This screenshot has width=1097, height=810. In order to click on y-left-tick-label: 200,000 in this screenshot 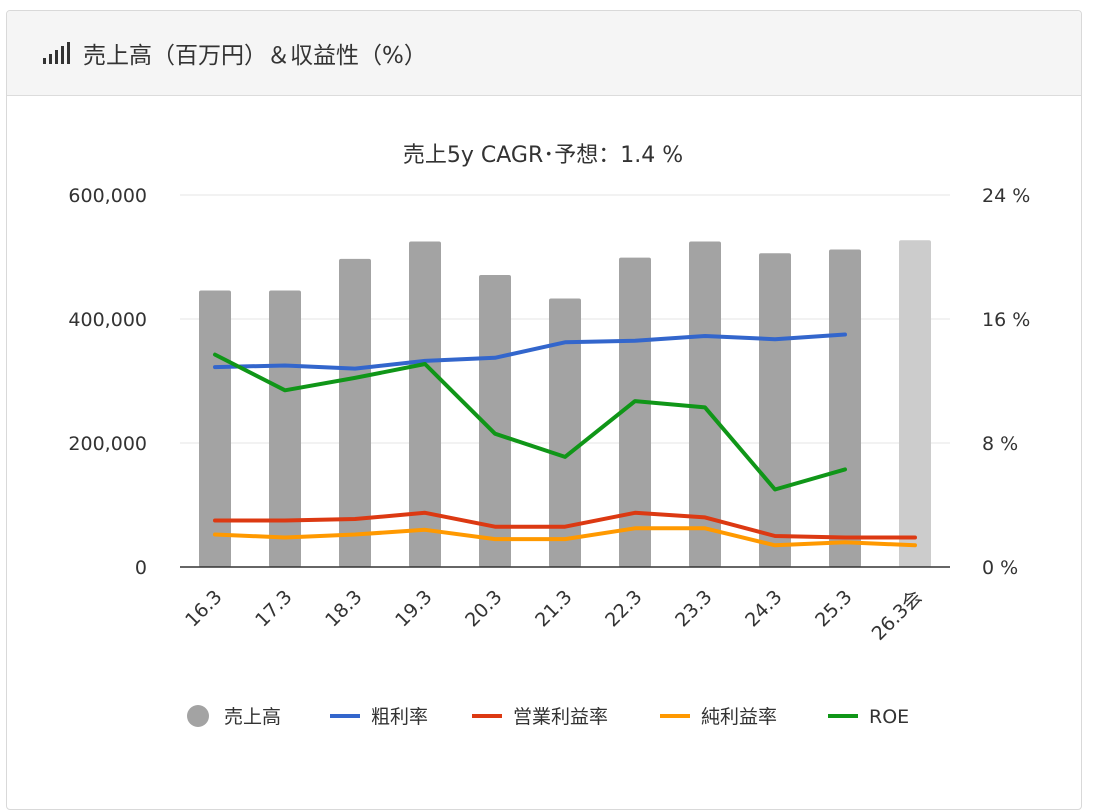, I will do `click(107, 444)`.